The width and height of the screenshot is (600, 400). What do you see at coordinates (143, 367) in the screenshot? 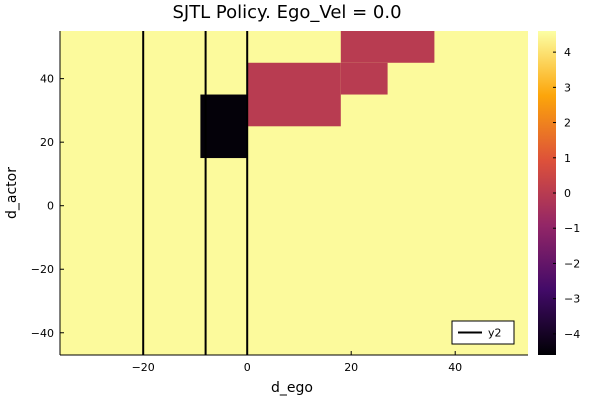
I see `x-tick-label: −20` at bounding box center [143, 367].